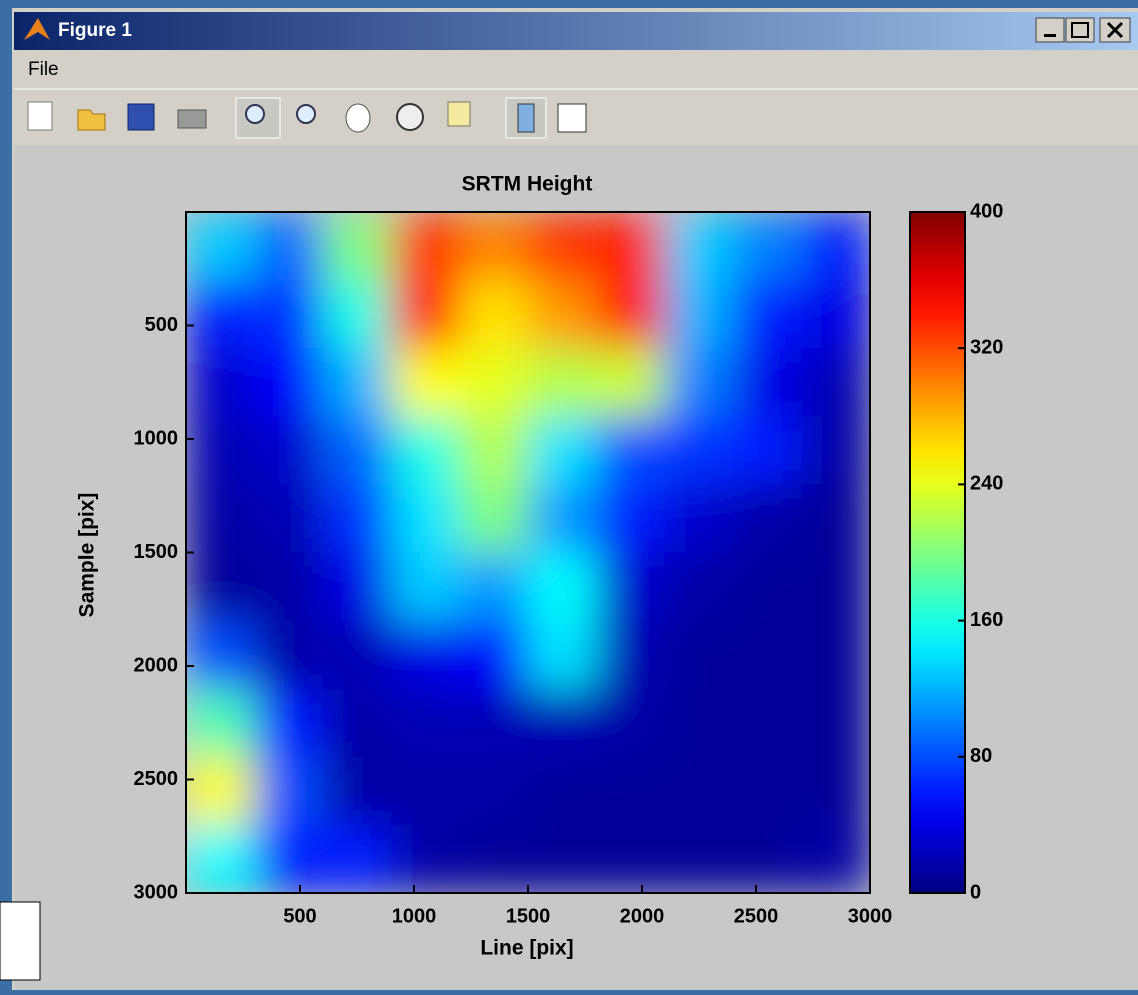 This screenshot has width=1138, height=995. I want to click on zoom-out-button, so click(306, 114).